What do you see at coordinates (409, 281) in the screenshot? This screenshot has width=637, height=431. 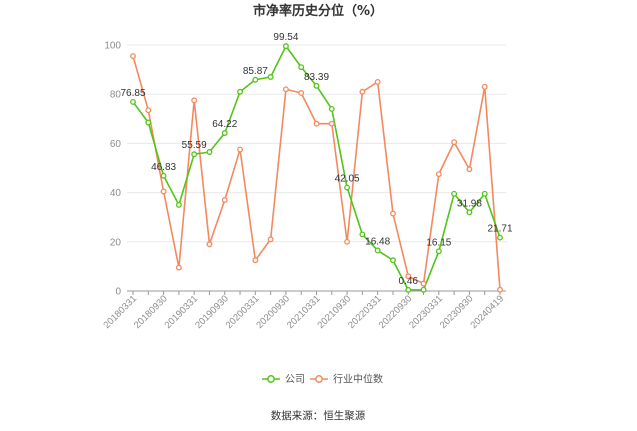 I see `data-label-18: 0.46` at bounding box center [409, 281].